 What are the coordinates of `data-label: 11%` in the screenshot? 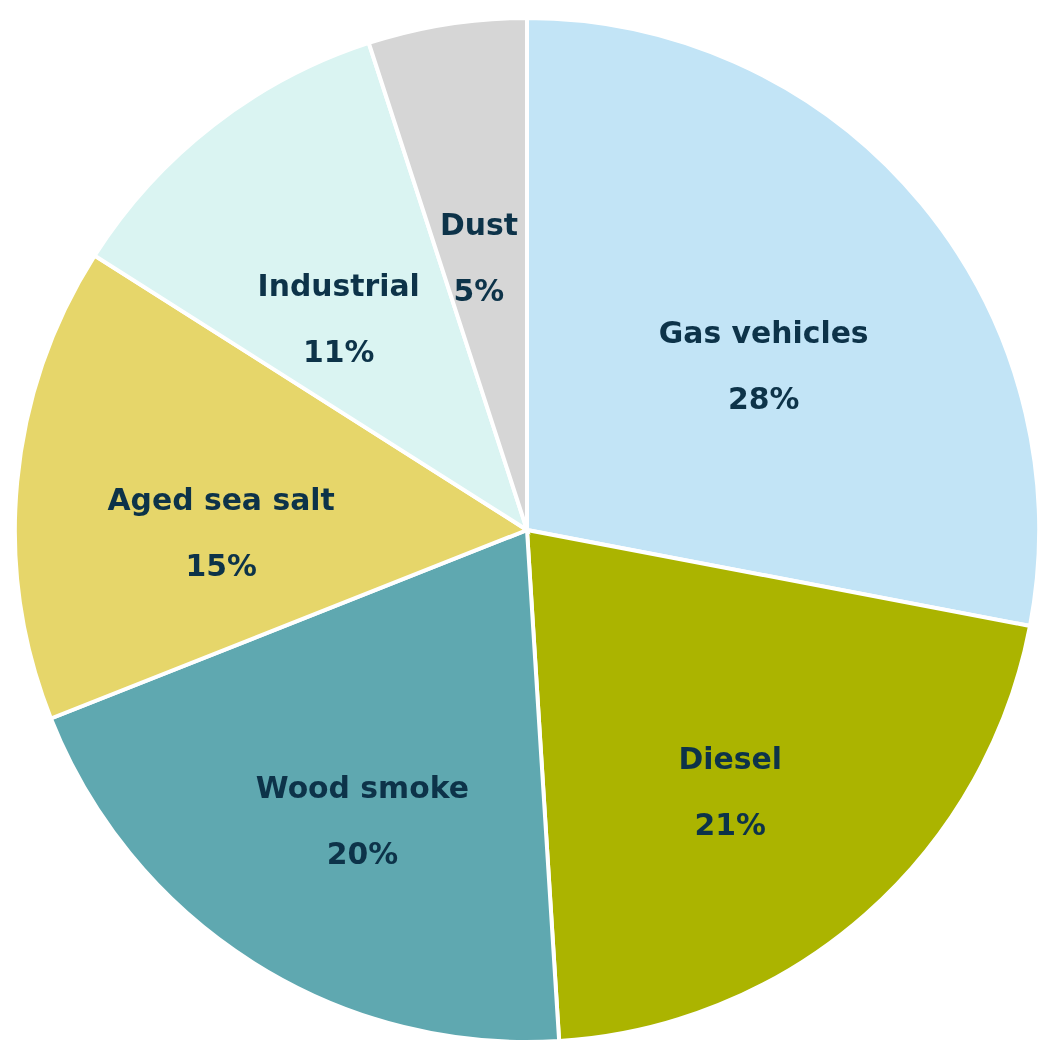 It's located at (338, 351).